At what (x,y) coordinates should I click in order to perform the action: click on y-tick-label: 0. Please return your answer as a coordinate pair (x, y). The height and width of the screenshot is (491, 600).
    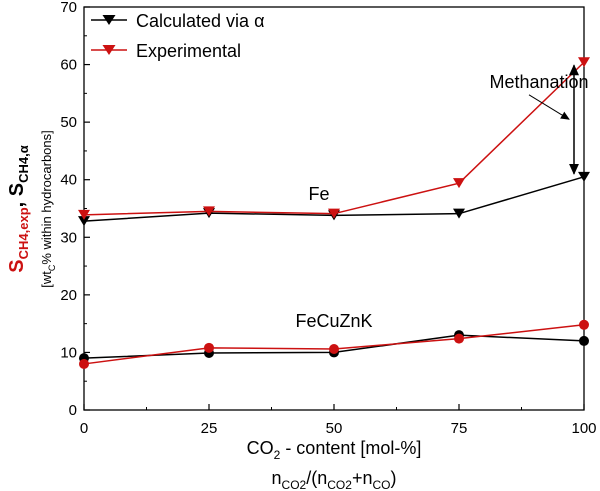
    Looking at the image, I should click on (73, 410).